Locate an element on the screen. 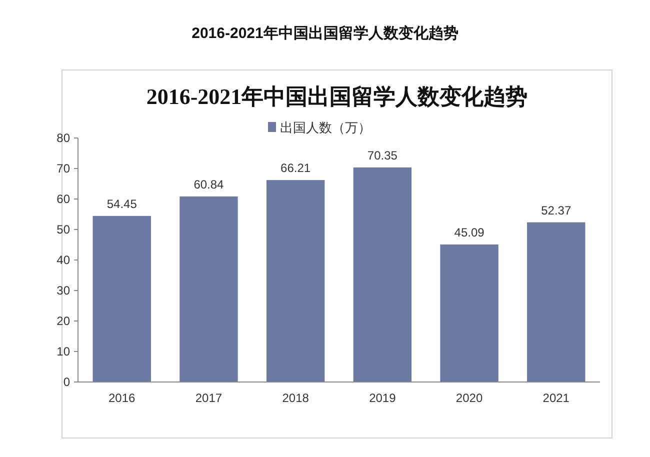  y-tick-label: 30 is located at coordinates (63, 291).